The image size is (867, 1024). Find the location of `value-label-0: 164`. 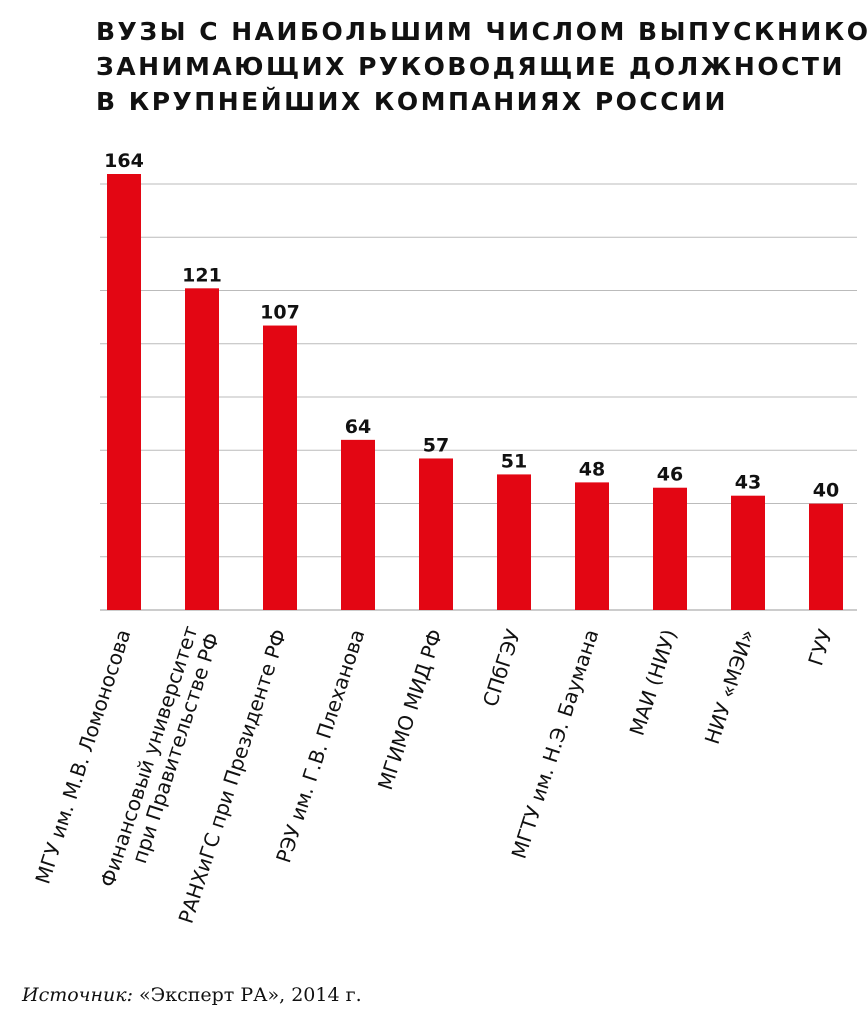

value-label-0: 164 is located at coordinates (124, 161).